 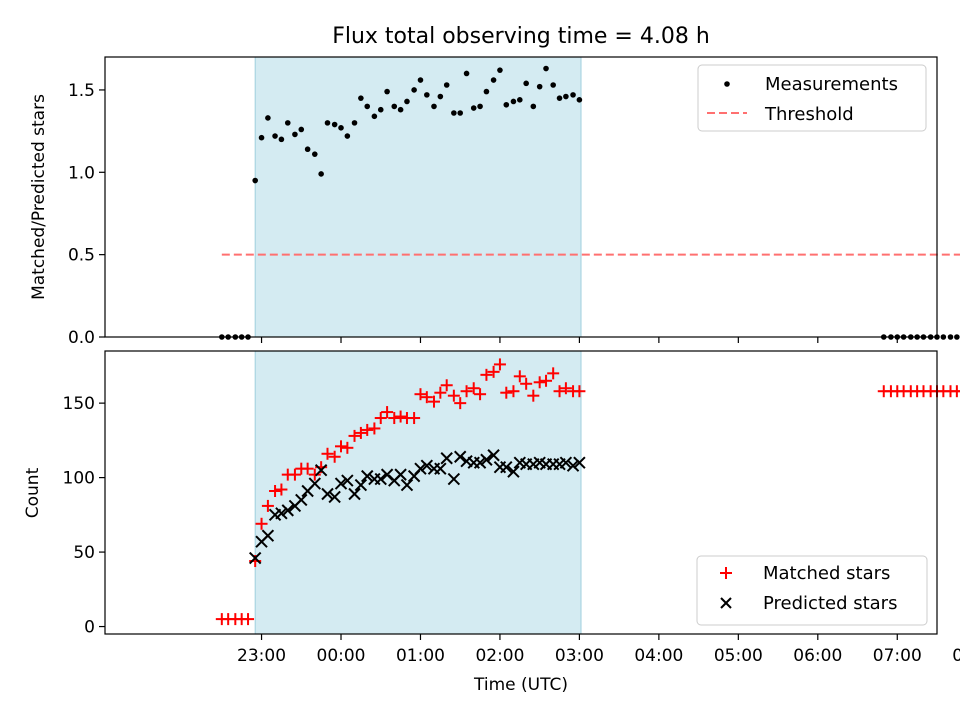 I want to click on bottom-y-axis-label: Count, so click(x=33, y=492).